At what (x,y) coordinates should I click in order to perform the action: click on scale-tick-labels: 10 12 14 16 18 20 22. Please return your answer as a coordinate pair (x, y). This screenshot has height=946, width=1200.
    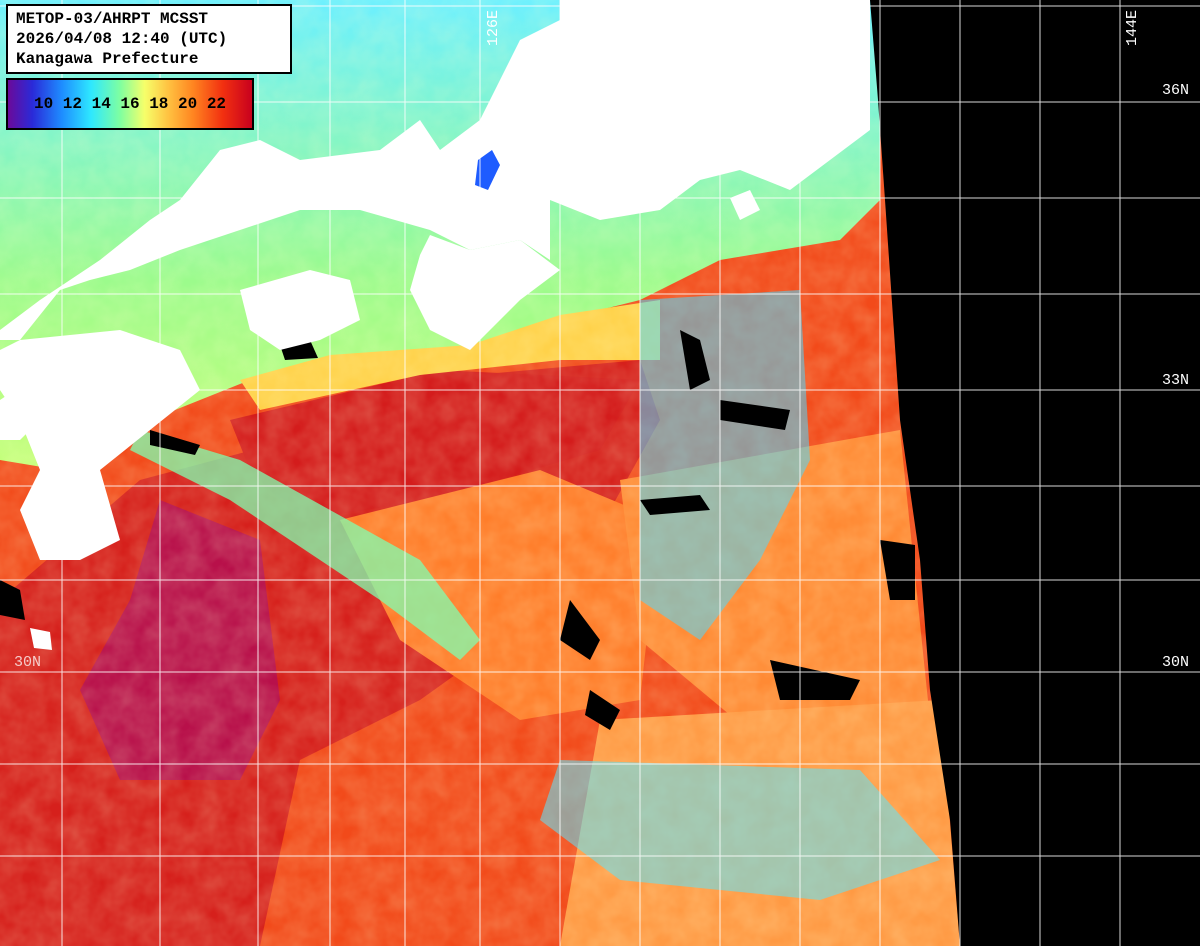
    Looking at the image, I should click on (130, 104).